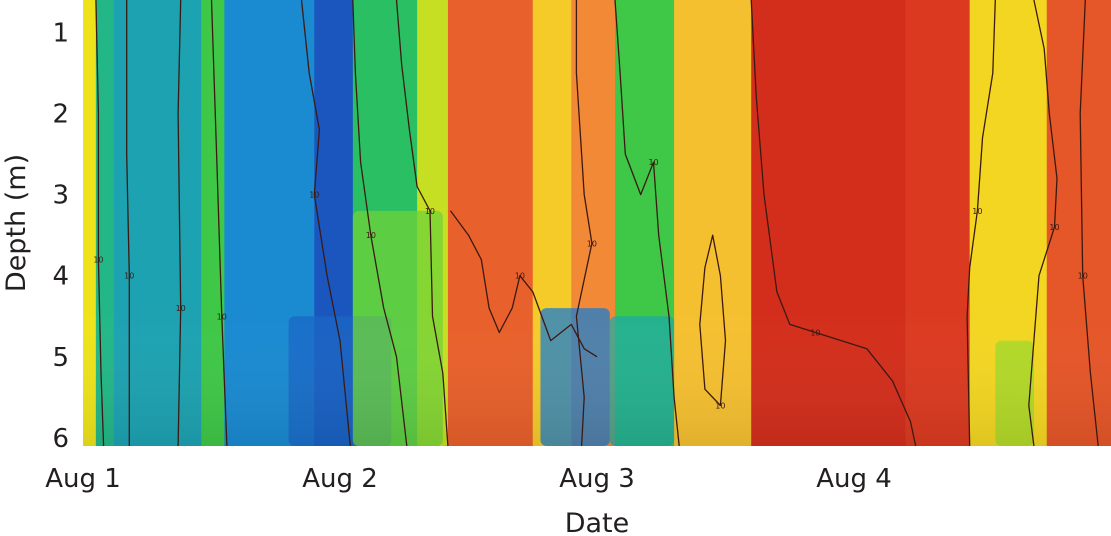 The width and height of the screenshot is (1111, 536). I want to click on y-tick-label-1: 2, so click(60, 115).